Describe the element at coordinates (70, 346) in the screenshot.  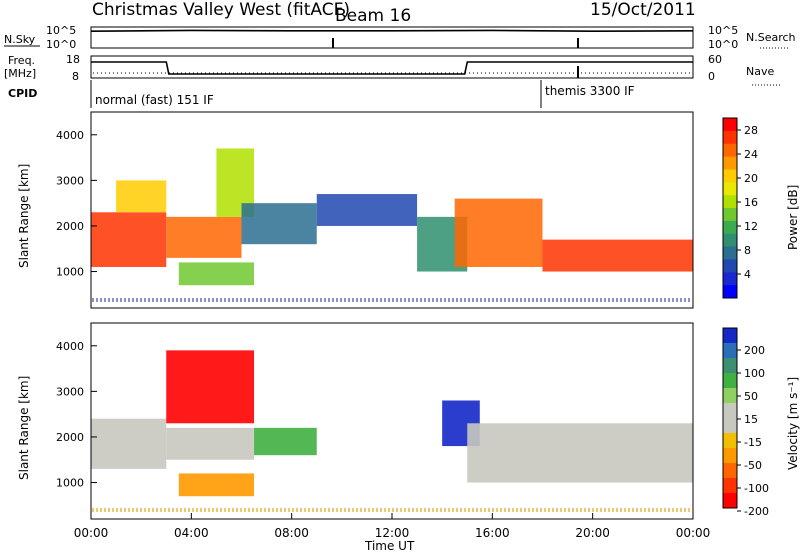
I see `velocity-y-tick-label: 4000` at that location.